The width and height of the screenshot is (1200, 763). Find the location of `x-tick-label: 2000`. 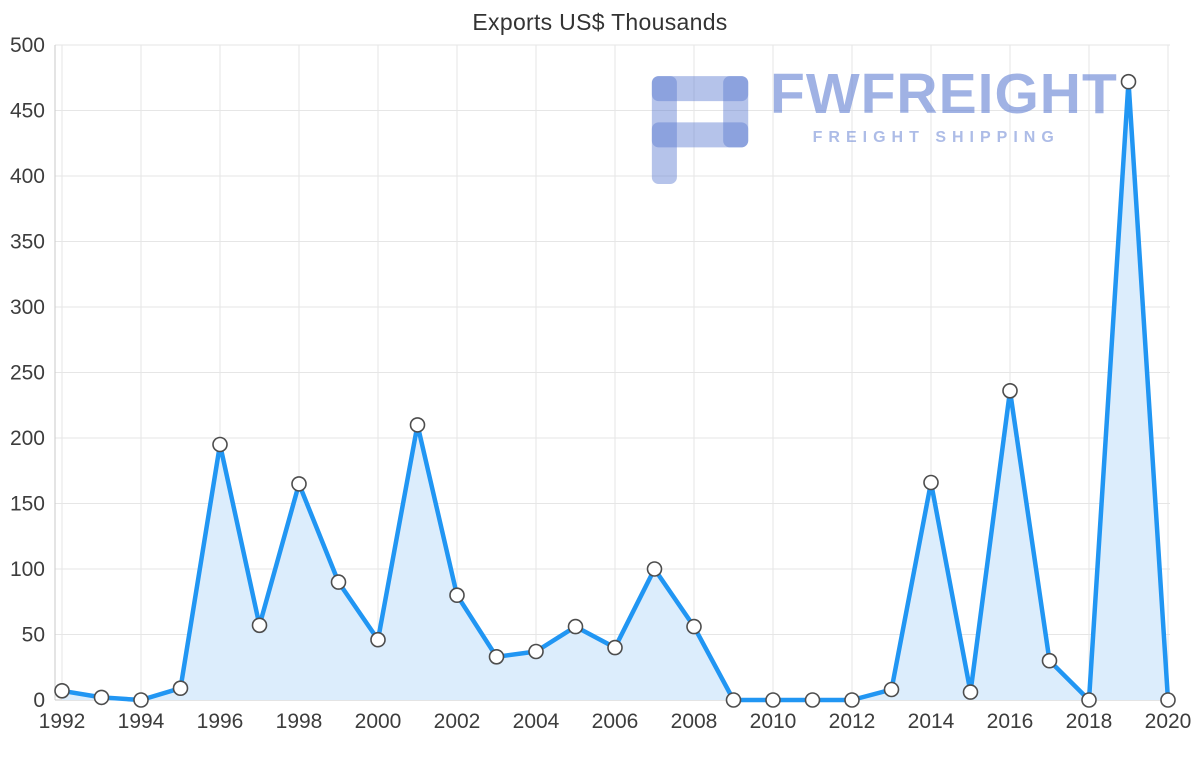

x-tick-label: 2000 is located at coordinates (378, 721).